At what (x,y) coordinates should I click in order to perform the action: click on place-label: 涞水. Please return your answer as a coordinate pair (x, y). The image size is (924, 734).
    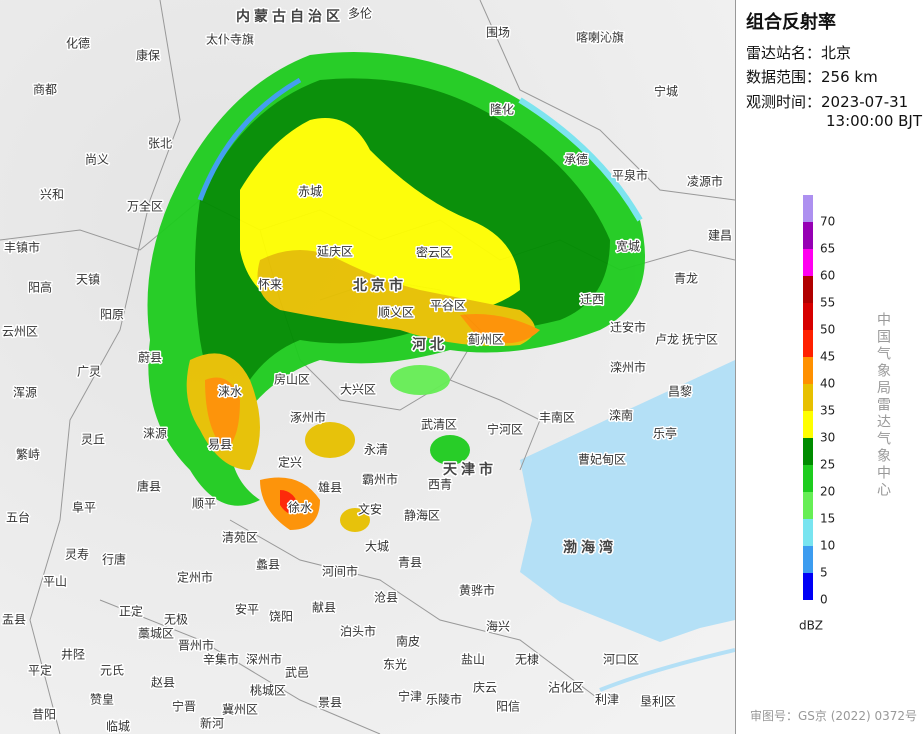
    Looking at the image, I should click on (230, 392).